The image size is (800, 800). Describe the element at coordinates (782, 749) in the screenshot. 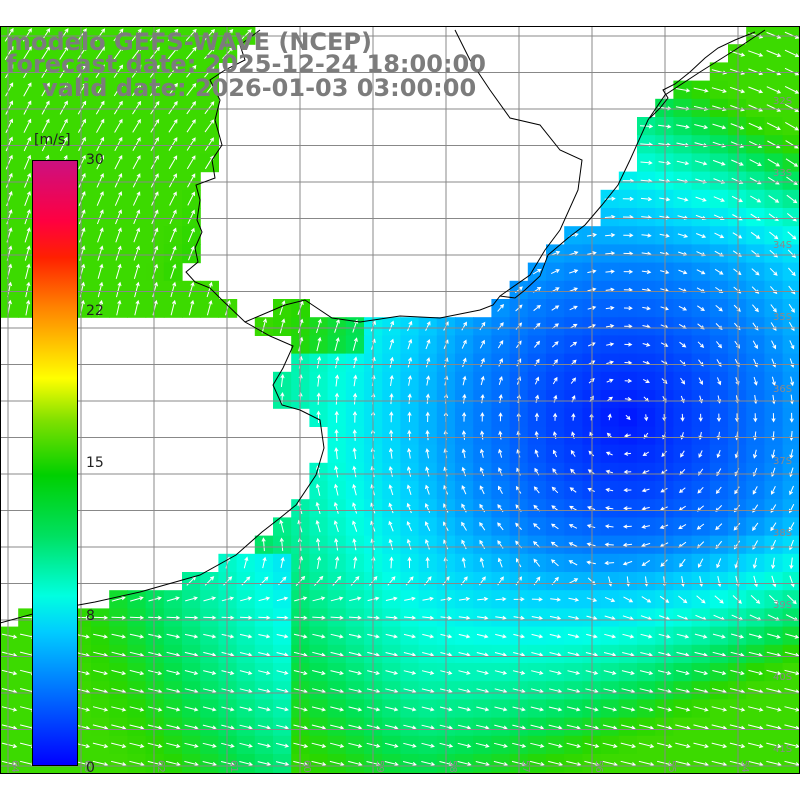

I see `latitude-label: 41S` at that location.